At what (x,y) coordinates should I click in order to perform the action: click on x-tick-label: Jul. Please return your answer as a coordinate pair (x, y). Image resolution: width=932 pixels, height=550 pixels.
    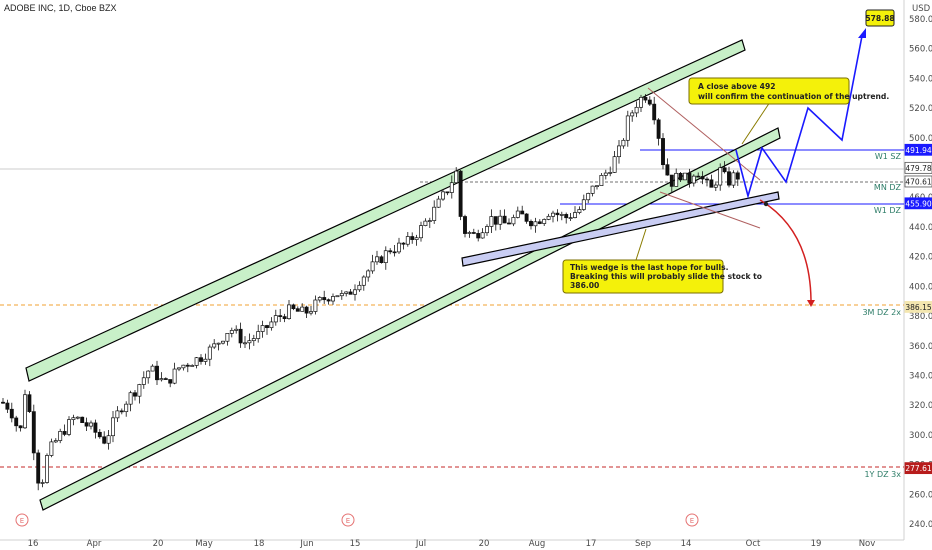
    Looking at the image, I should click on (420, 544).